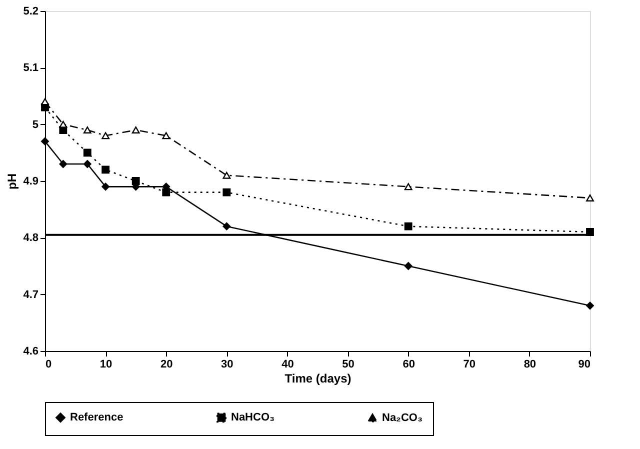 This screenshot has height=449, width=640. Describe the element at coordinates (318, 379) in the screenshot. I see `x-axis-title: Time (days)` at that location.